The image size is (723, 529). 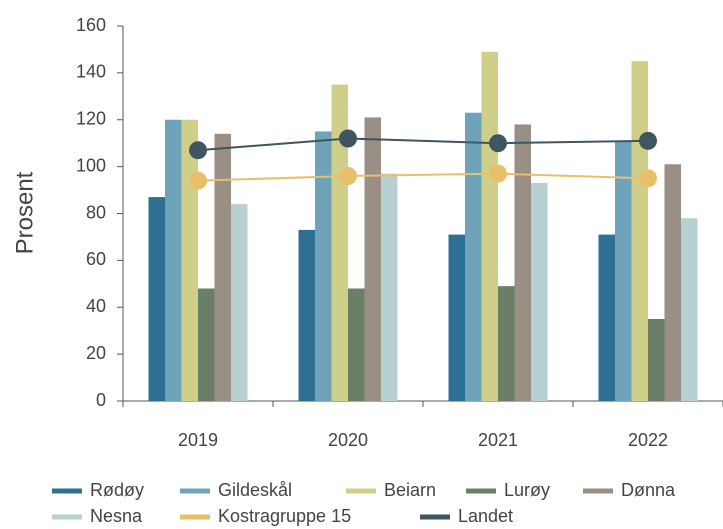 I want to click on y-tick-label: 60, so click(x=96, y=259).